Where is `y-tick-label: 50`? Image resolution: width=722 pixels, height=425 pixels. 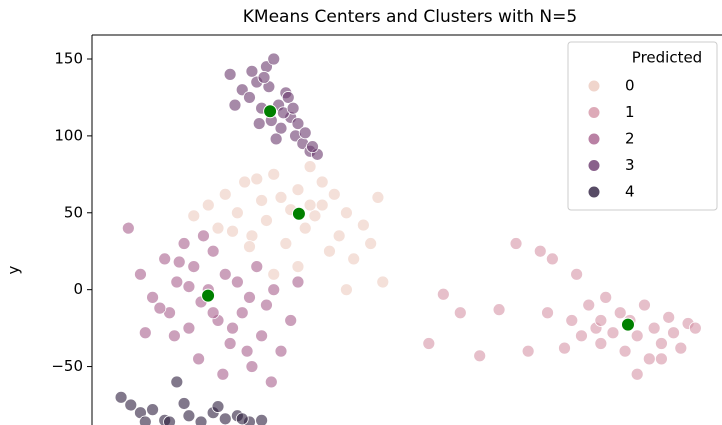 y-tick-label: 50 is located at coordinates (73, 212).